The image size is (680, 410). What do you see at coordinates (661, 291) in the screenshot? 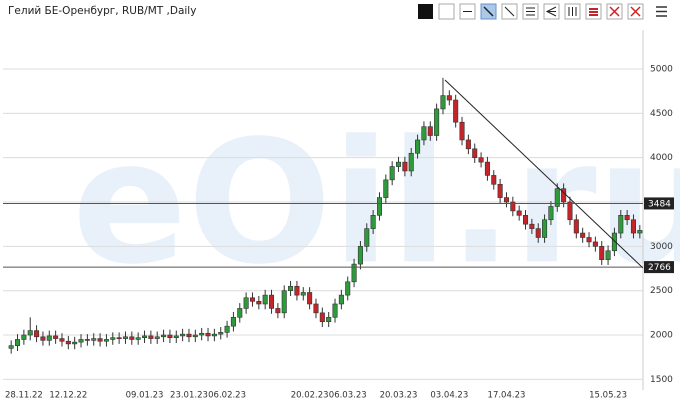
I see `y-tick-label: 2500` at bounding box center [661, 291].